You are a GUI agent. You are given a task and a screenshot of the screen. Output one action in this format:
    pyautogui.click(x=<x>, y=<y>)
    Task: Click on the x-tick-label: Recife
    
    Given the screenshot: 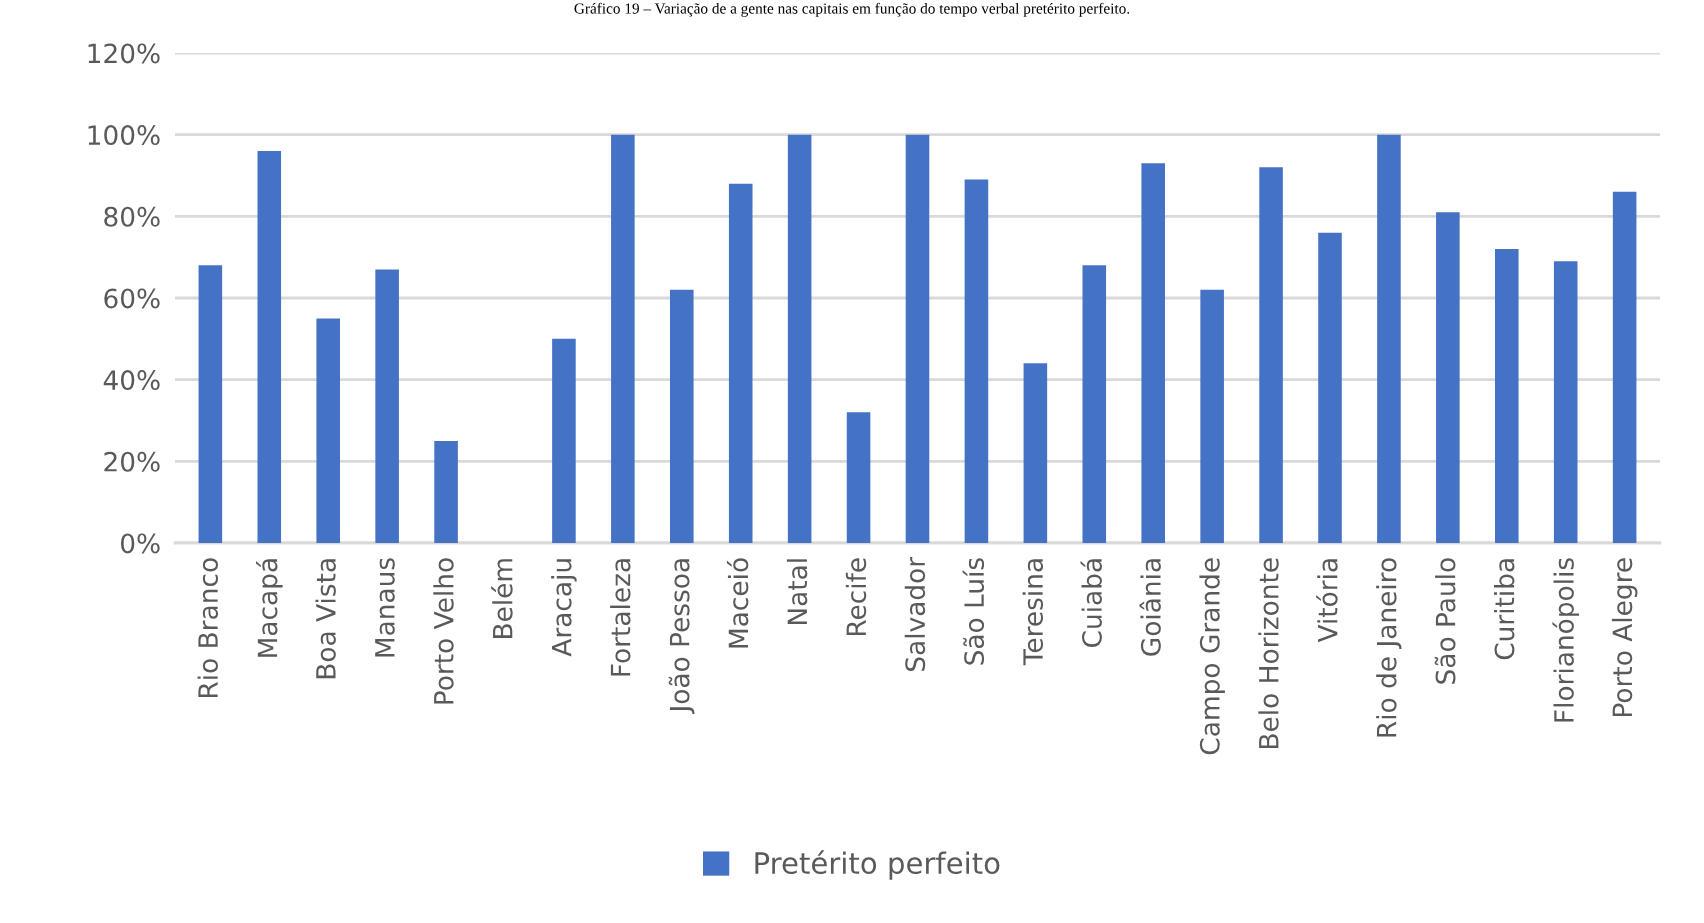 What is the action you would take?
    pyautogui.click(x=856, y=597)
    